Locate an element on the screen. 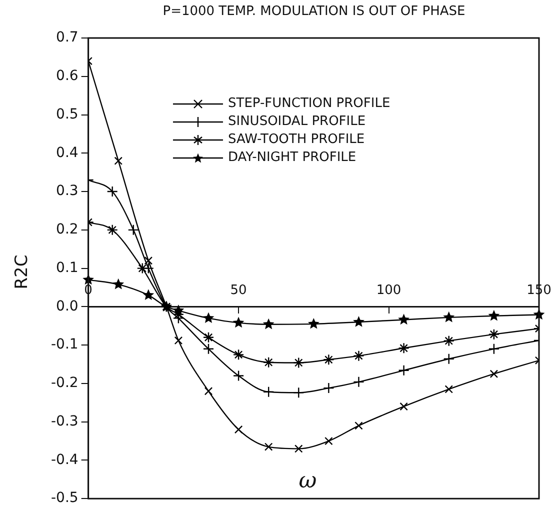  y-tick-label: 0.5 is located at coordinates (67, 114).